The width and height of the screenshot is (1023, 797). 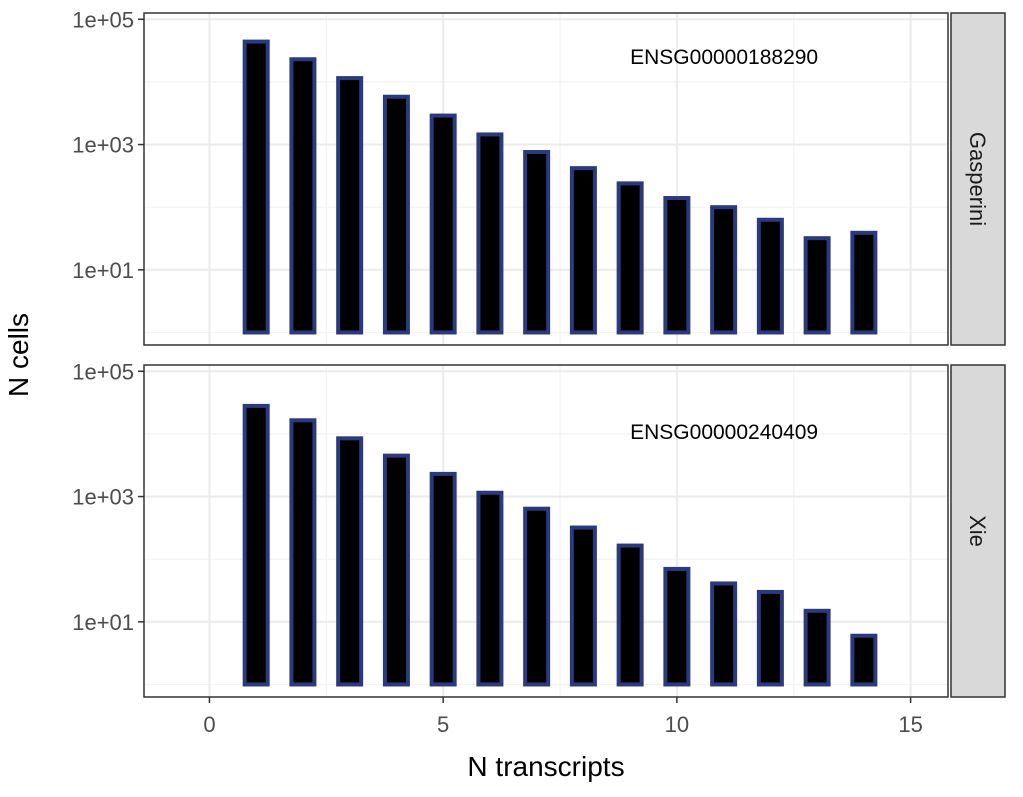 I want to click on y-axis-title: N cells, so click(x=18, y=355).